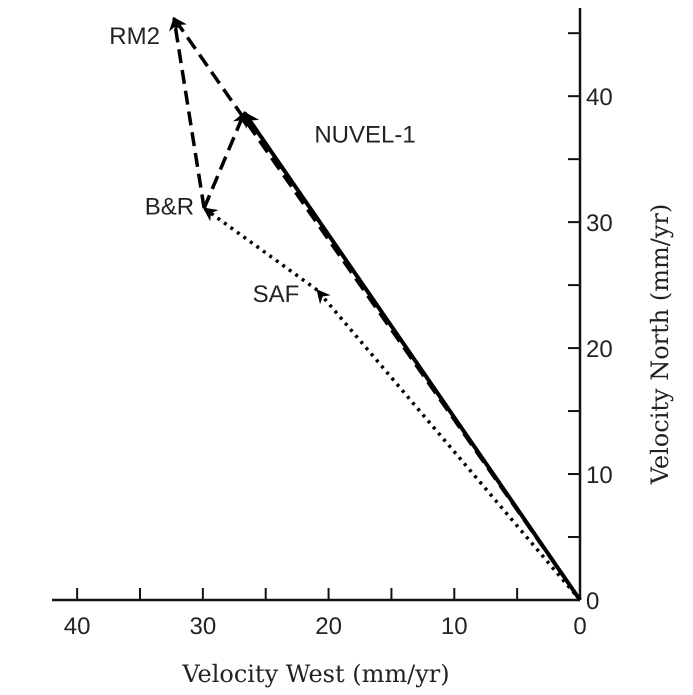 Image resolution: width=693 pixels, height=695 pixels. I want to click on series-label: RM2, so click(134, 36).